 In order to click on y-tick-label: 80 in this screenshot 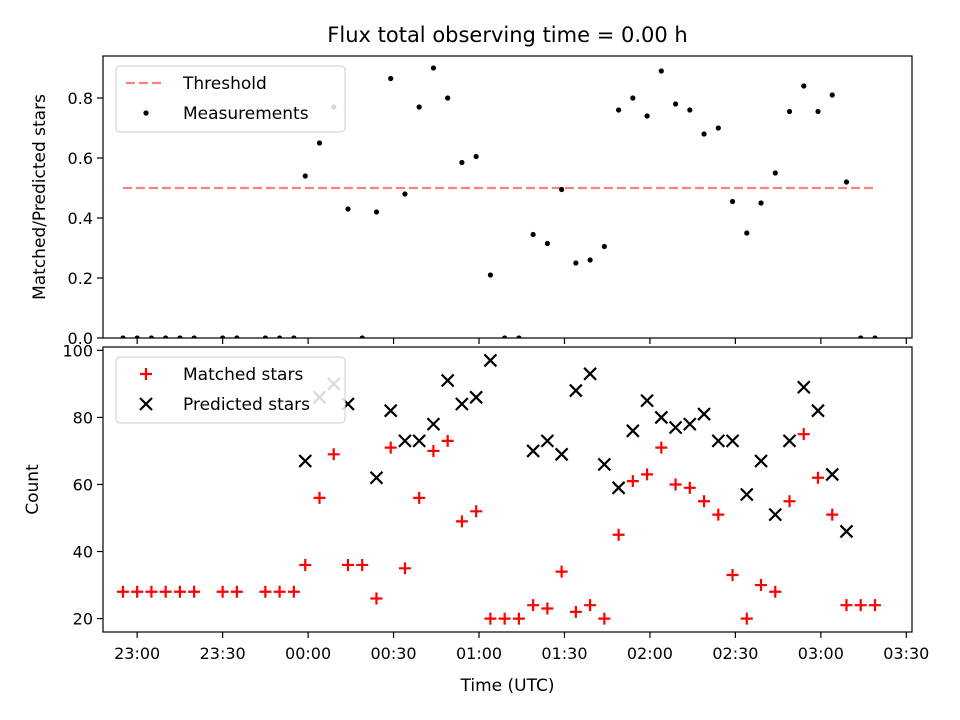, I will do `click(83, 417)`.